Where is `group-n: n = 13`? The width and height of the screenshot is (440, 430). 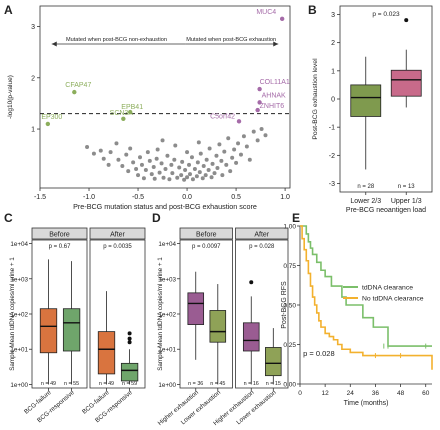 group-n: n = 13 is located at coordinates (407, 187).